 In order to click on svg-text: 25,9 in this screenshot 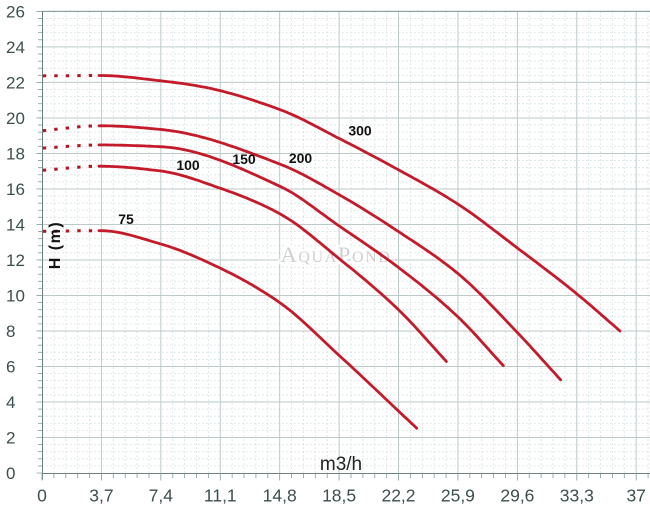, I will do `click(458, 496)`.